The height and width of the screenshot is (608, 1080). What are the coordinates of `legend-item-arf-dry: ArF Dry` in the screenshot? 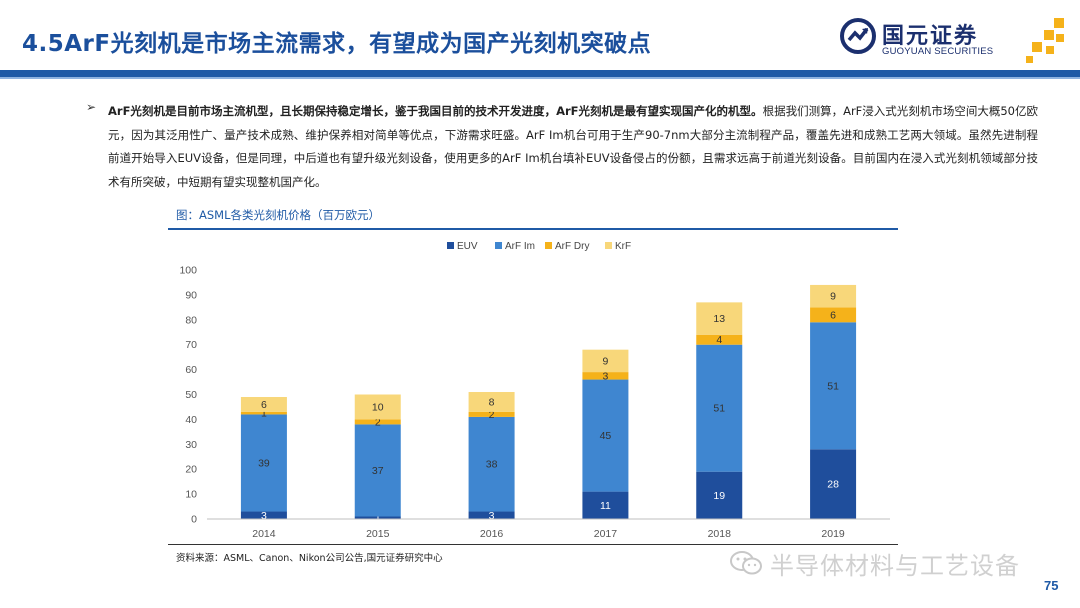 It's located at (567, 246).